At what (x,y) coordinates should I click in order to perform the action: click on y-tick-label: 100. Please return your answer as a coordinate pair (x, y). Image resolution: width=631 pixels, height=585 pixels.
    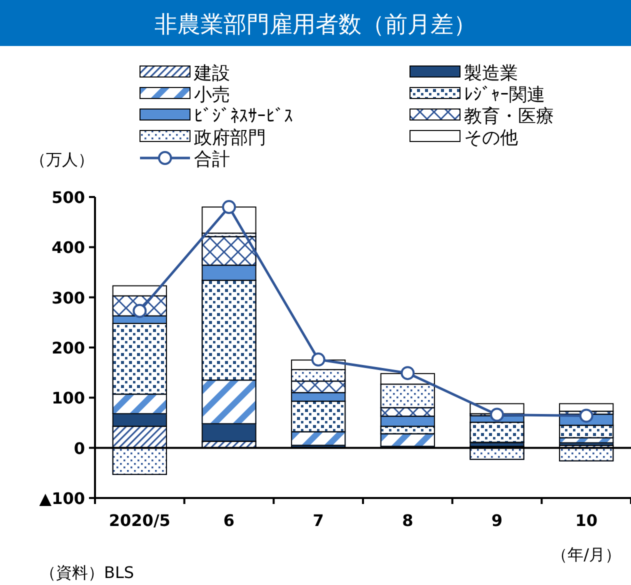
    Looking at the image, I should click on (68, 398).